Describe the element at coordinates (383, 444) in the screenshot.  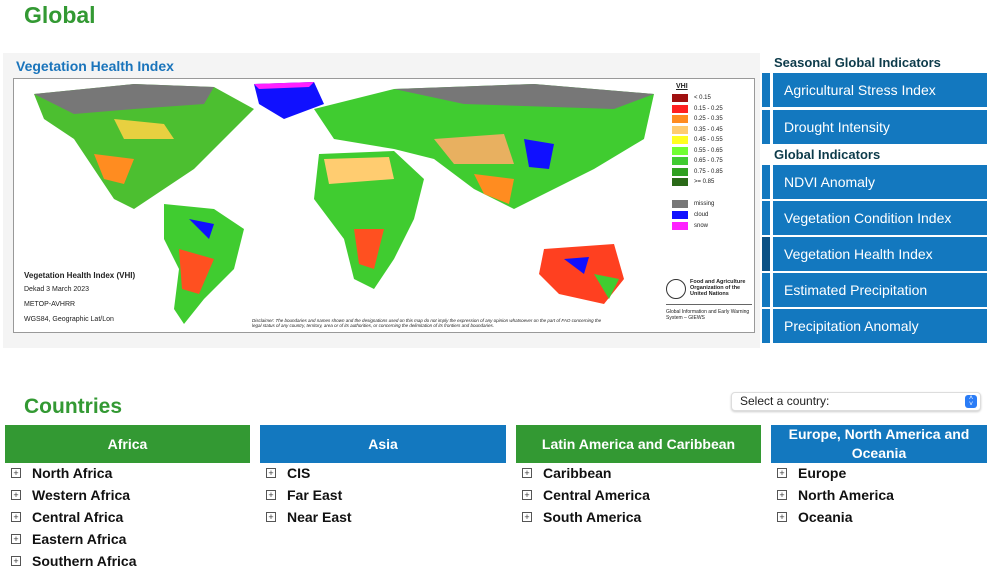
I see `region-header-asia: Asia` at that location.